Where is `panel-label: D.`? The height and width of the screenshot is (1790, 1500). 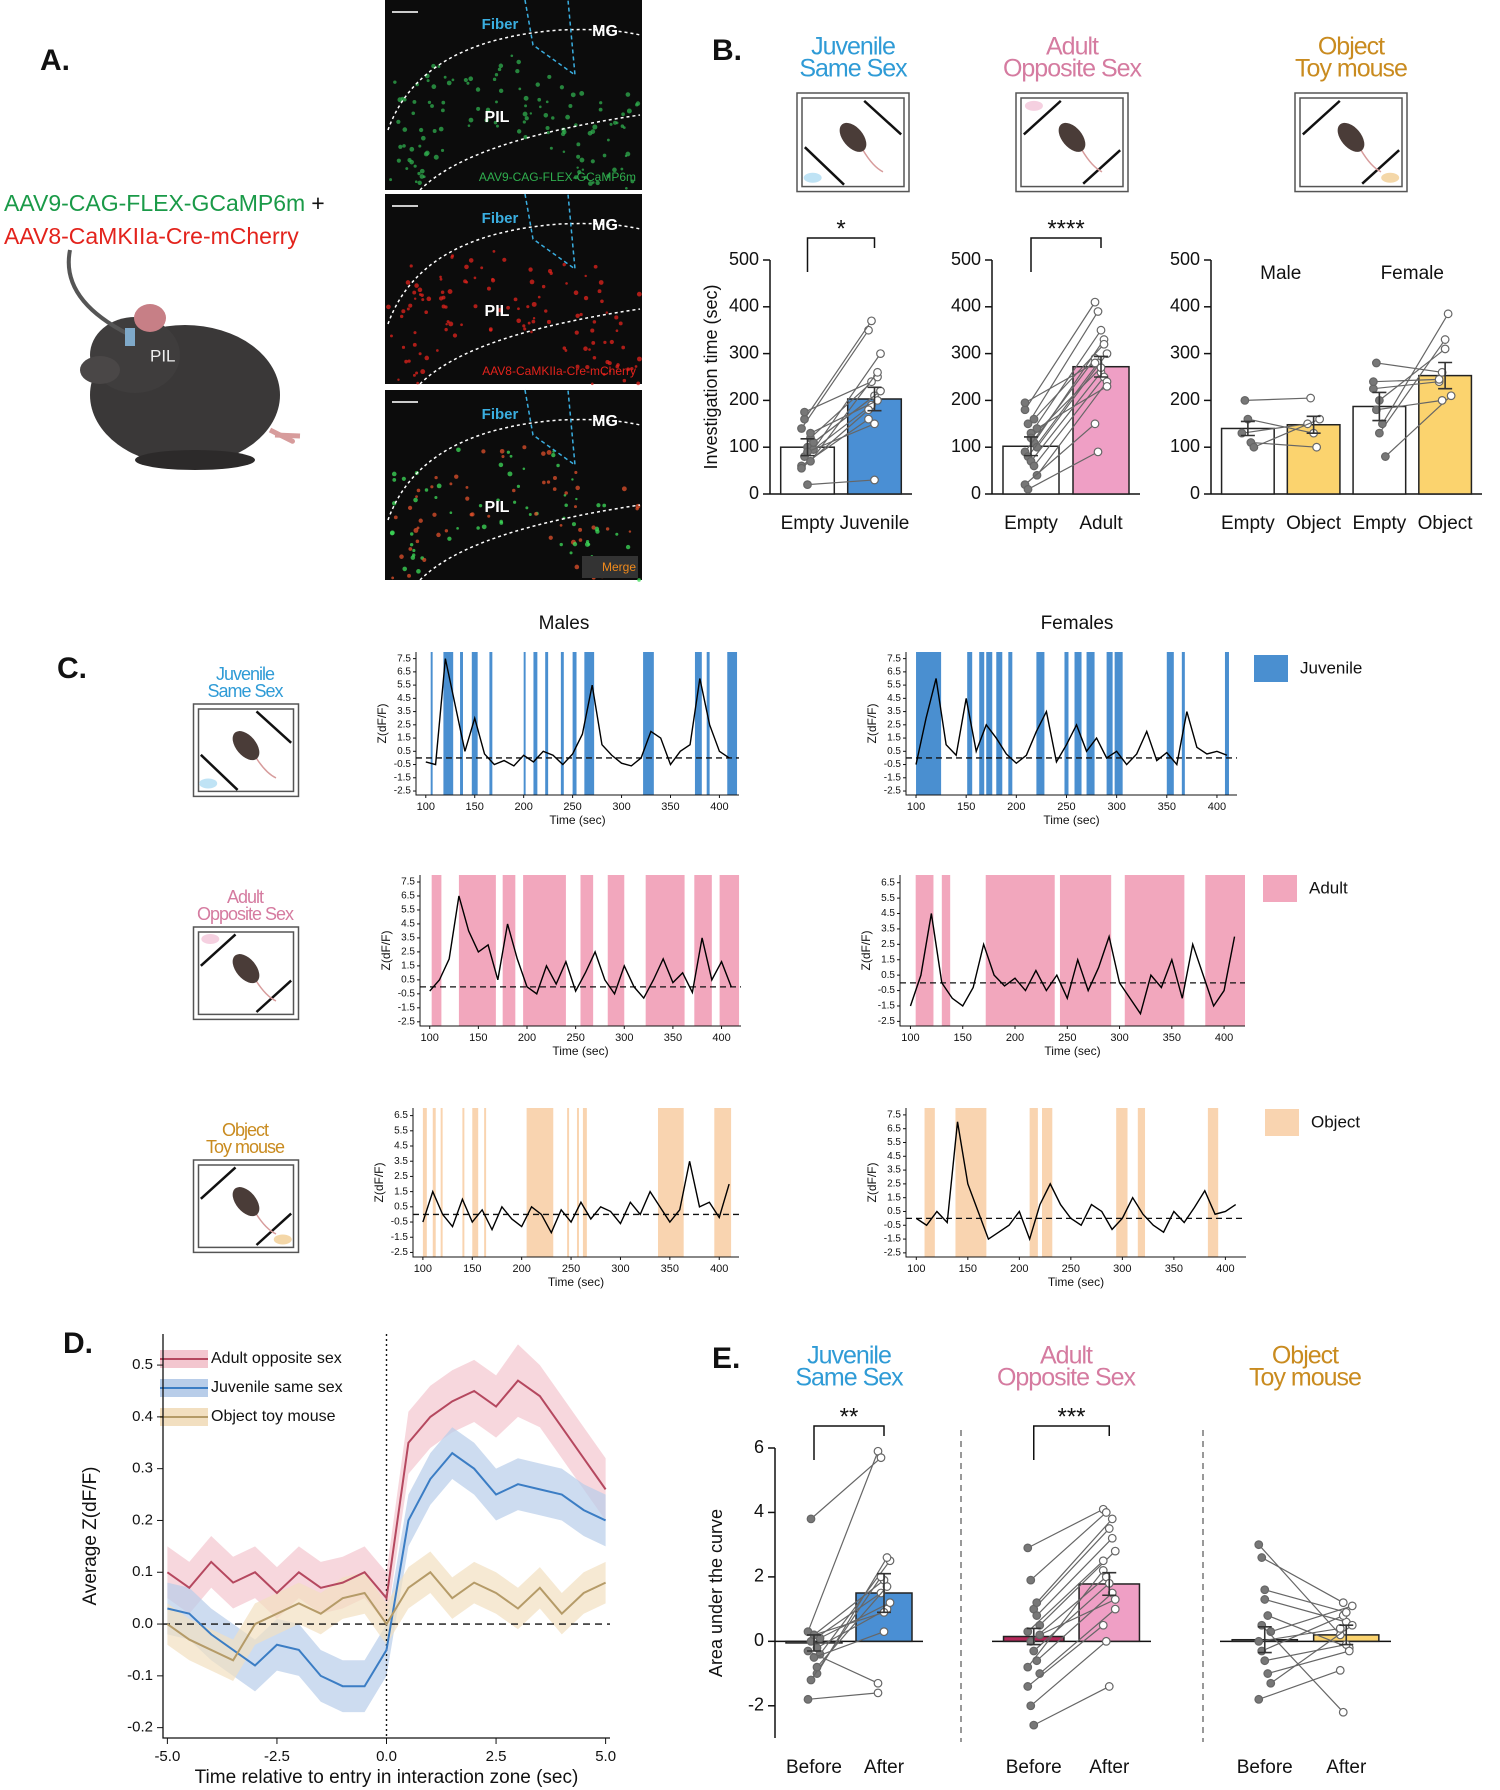 panel-label: D. is located at coordinates (78, 1343).